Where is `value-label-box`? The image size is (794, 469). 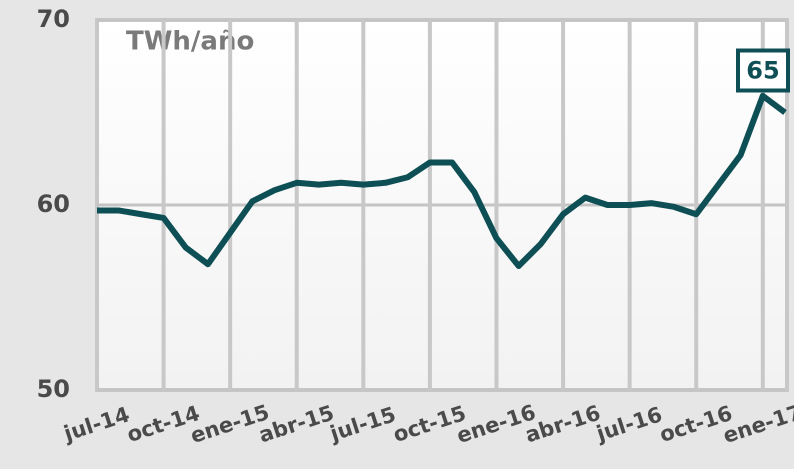 value-label-box is located at coordinates (763, 70).